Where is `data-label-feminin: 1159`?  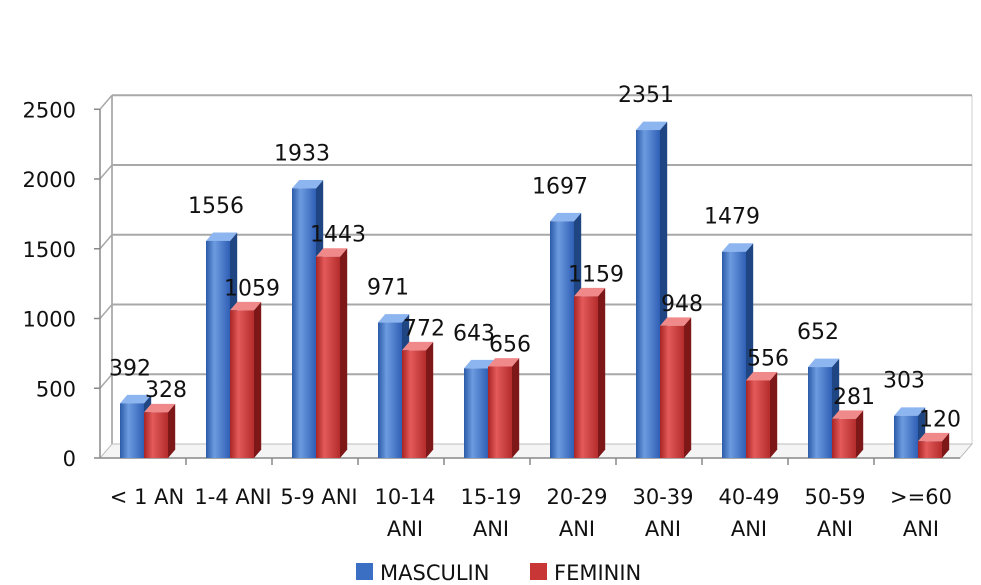 data-label-feminin: 1159 is located at coordinates (596, 274).